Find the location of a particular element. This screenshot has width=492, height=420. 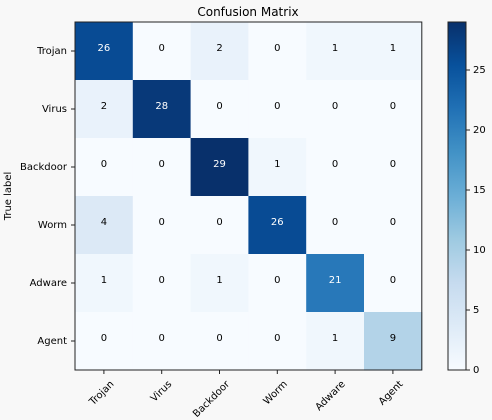

x-tick-label-1: Virus is located at coordinates (162, 392).